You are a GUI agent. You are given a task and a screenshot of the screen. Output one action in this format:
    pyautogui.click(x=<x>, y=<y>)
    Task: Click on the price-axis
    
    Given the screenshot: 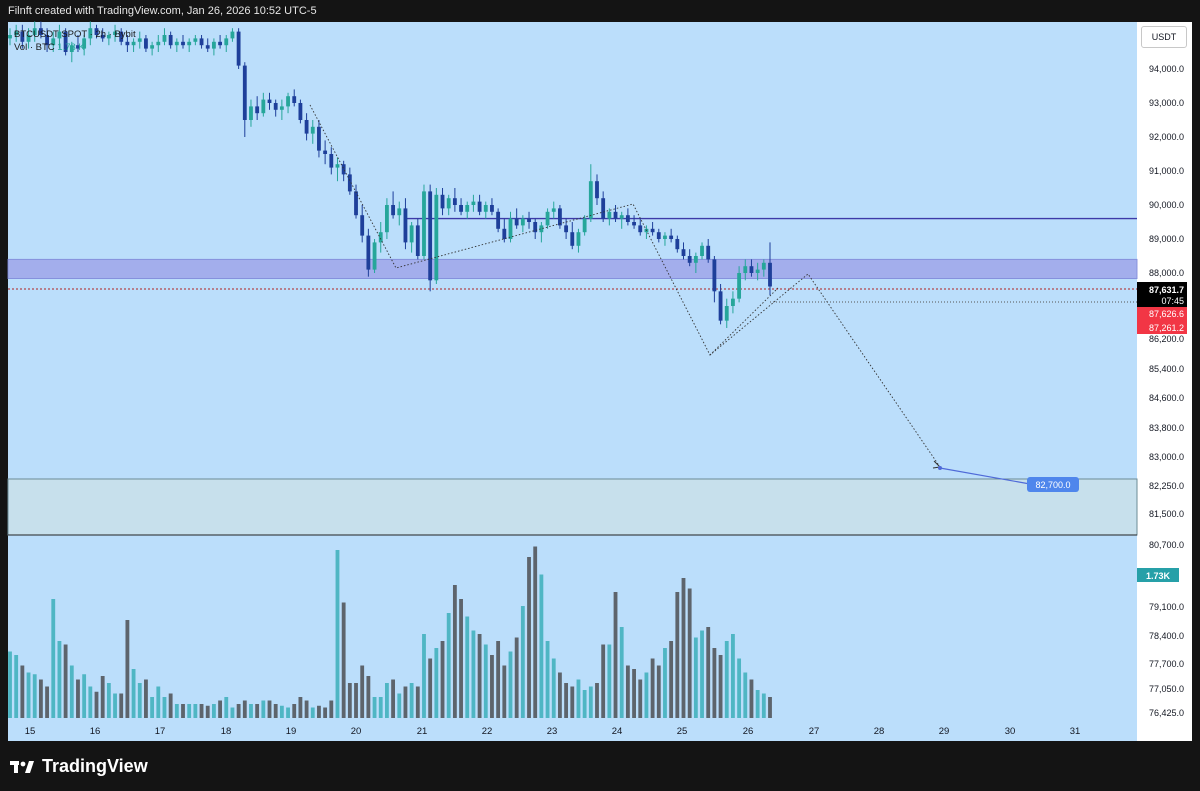 What is the action you would take?
    pyautogui.click(x=1164, y=381)
    